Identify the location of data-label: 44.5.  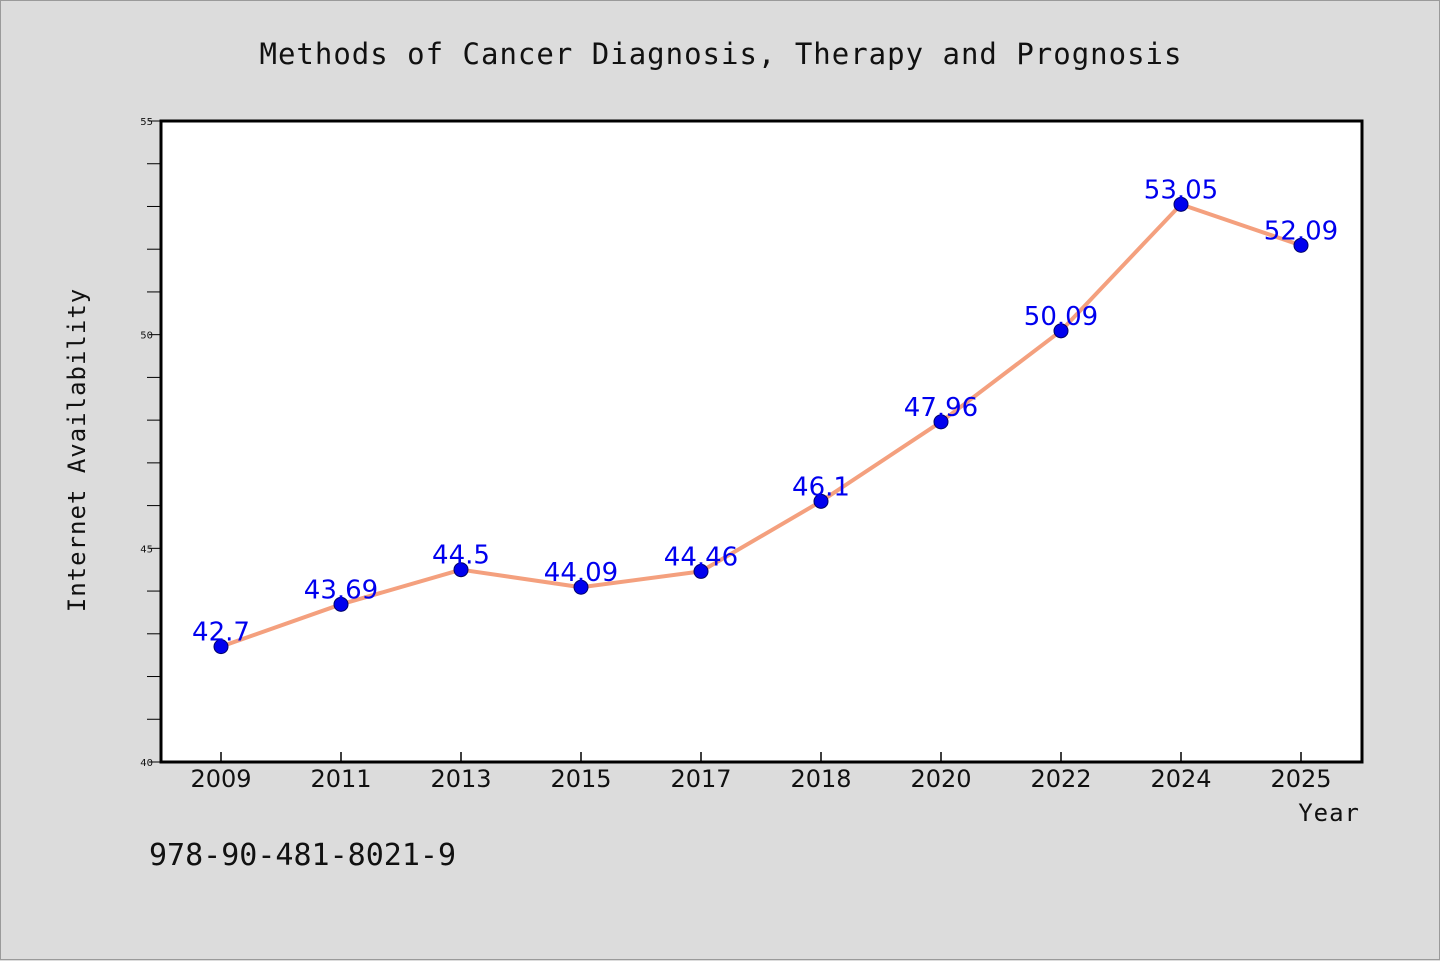
(461, 556).